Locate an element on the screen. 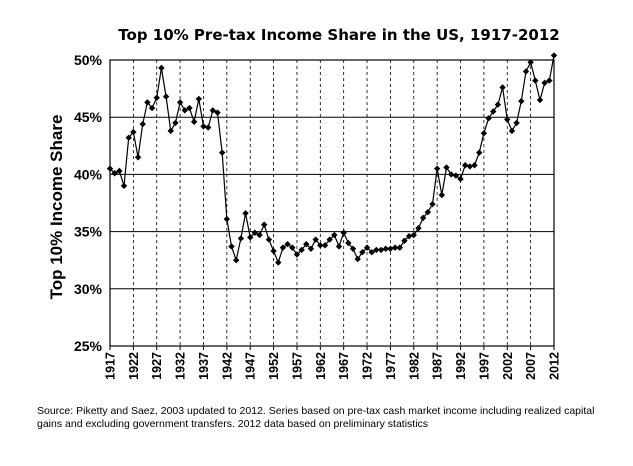 This screenshot has width=633, height=466. x-tick-label: 1952 is located at coordinates (274, 366).